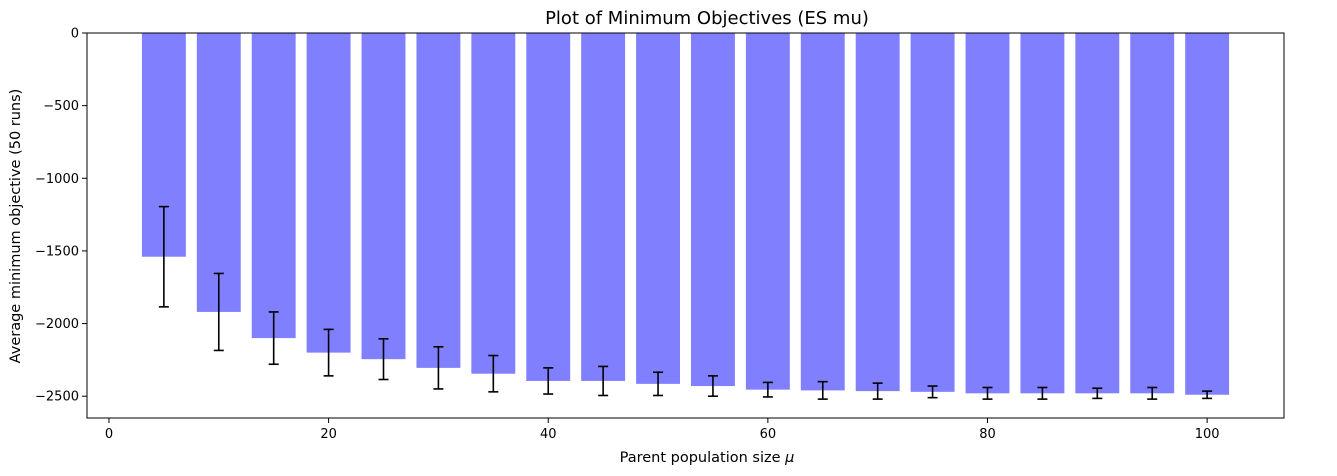 Image resolution: width=1337 pixels, height=476 pixels. Describe the element at coordinates (789, 458) in the screenshot. I see `x-axis-label-symbol: μ` at that location.